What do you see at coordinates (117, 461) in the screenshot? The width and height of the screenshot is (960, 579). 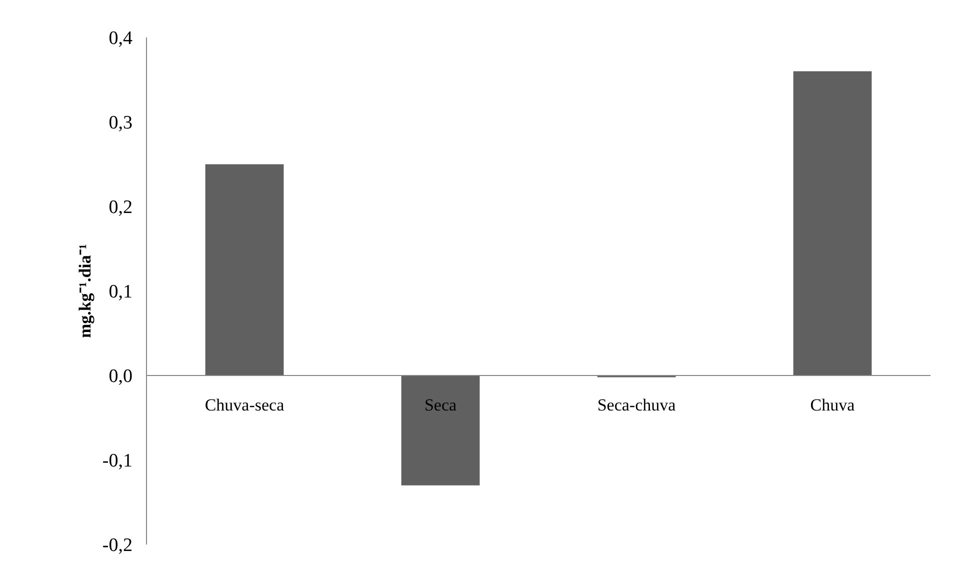 I see `y-tick-label: -0,1` at bounding box center [117, 461].